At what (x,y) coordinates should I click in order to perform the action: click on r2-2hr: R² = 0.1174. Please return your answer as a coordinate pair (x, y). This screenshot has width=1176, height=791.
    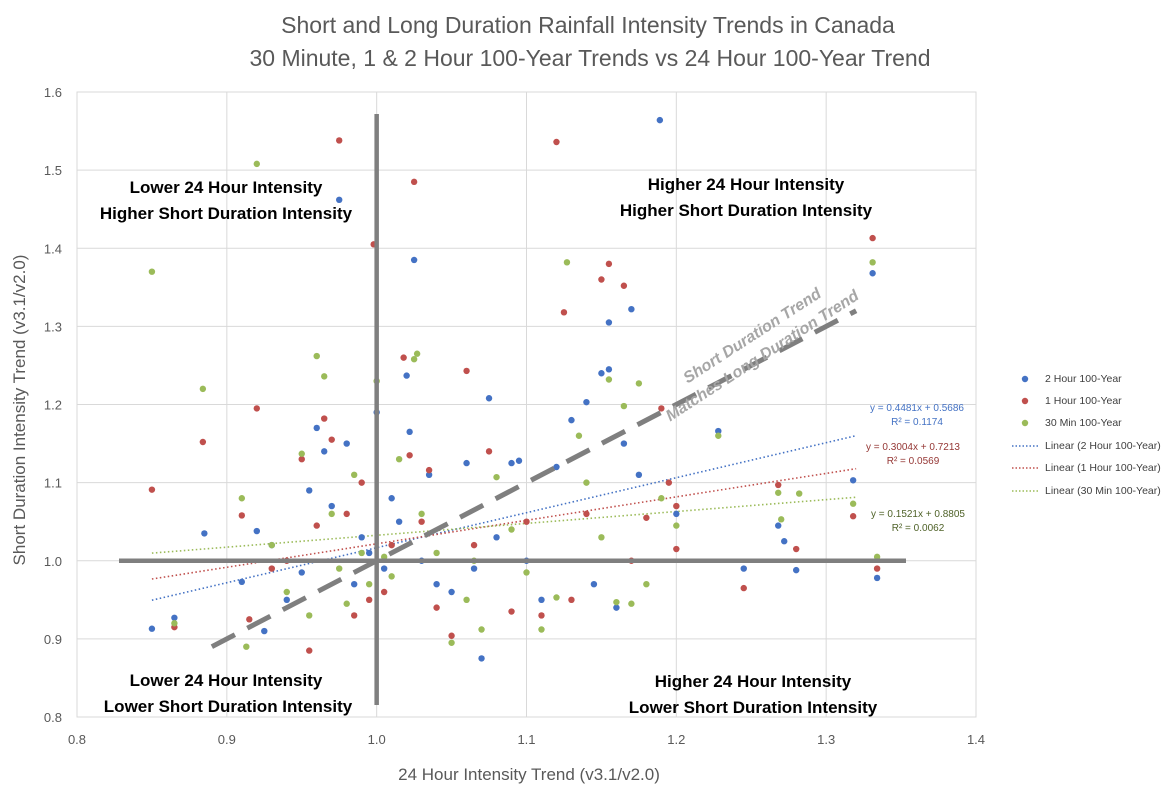
    Looking at the image, I should click on (917, 422).